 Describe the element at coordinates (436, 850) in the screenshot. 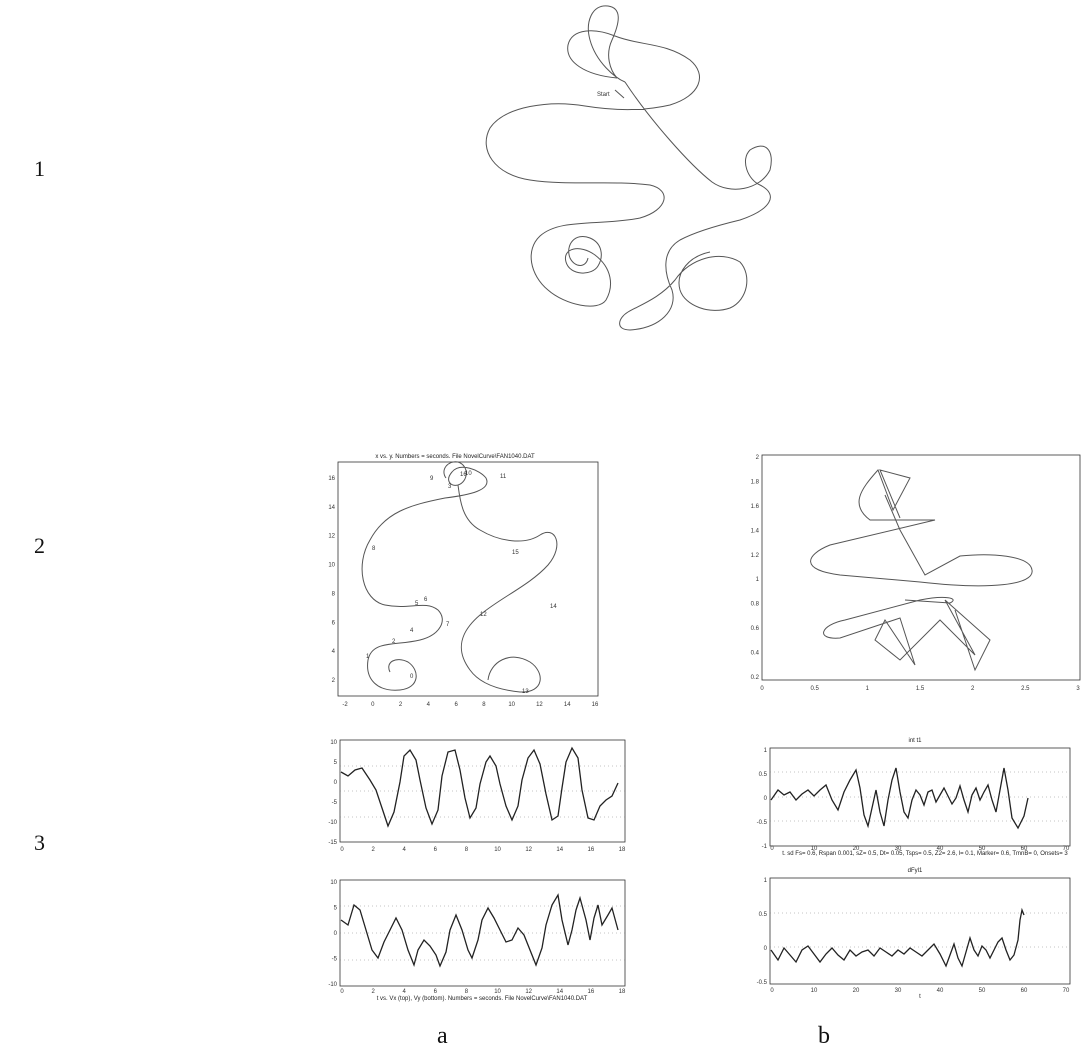

I see `plot-3a-top-x-tick-label: 6` at that location.